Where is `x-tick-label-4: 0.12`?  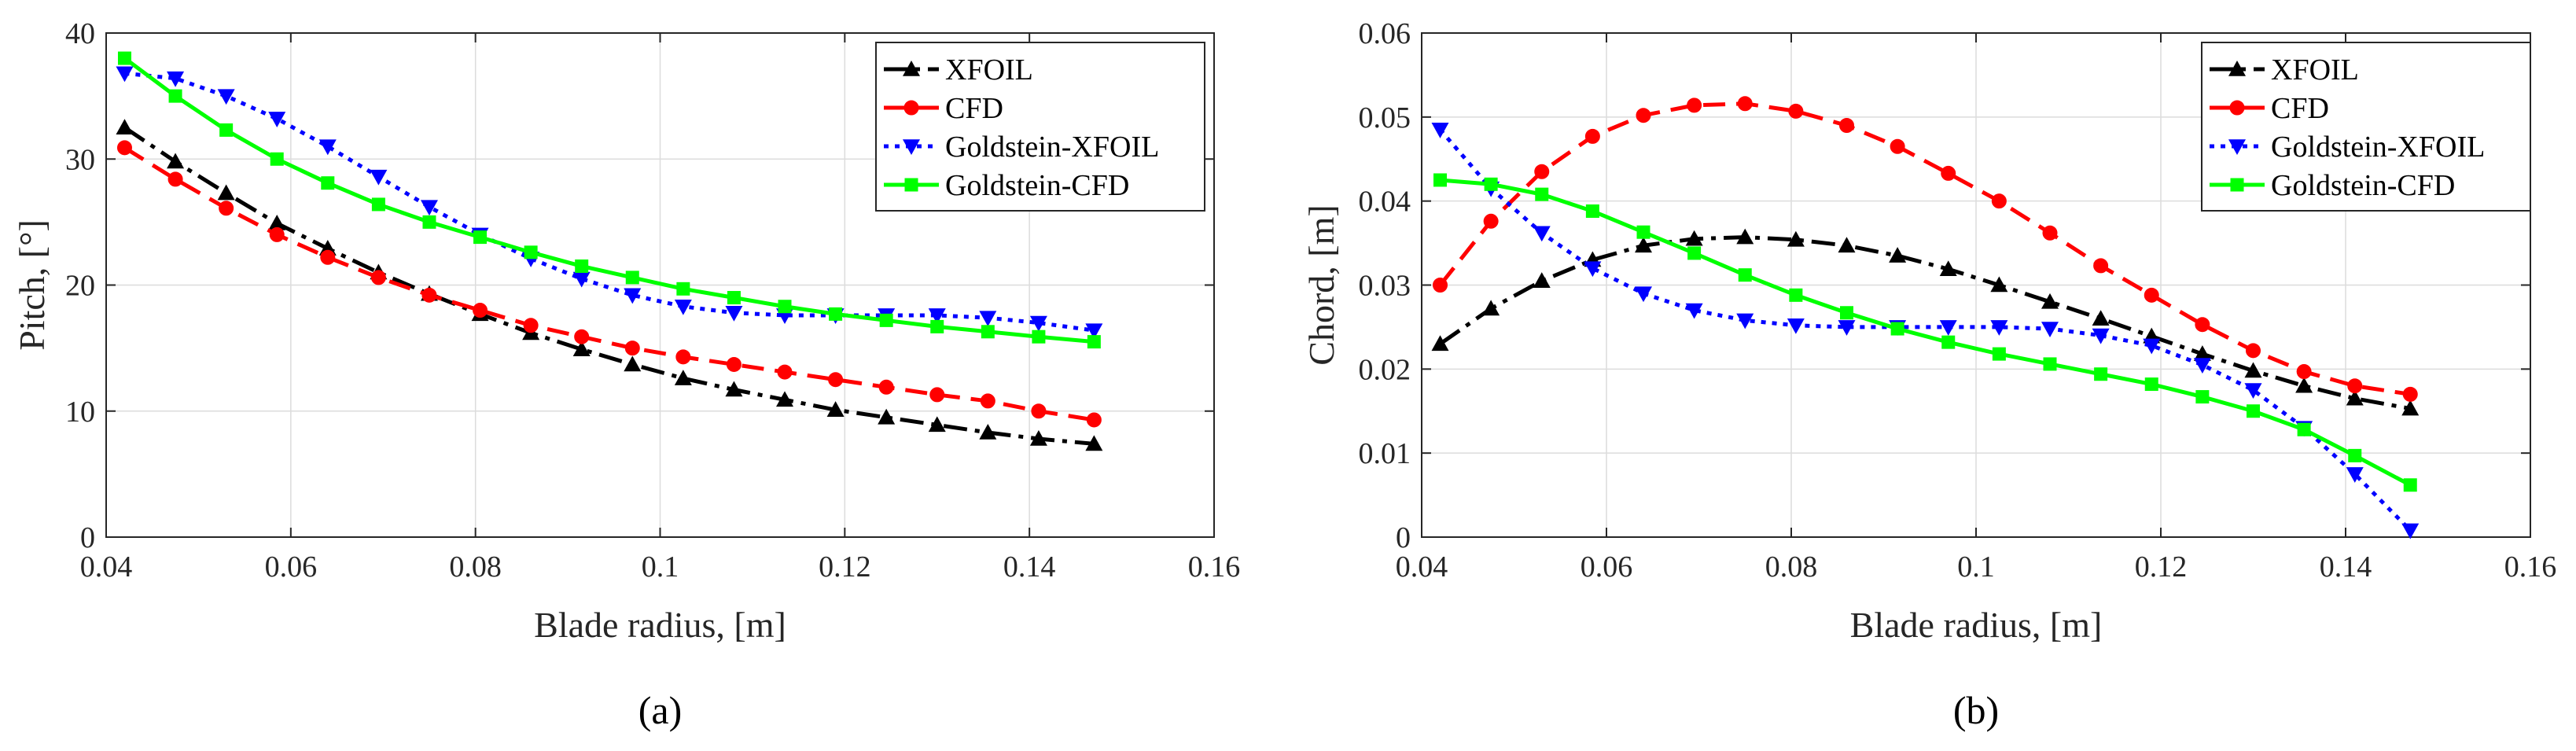
x-tick-label-4: 0.12 is located at coordinates (845, 566).